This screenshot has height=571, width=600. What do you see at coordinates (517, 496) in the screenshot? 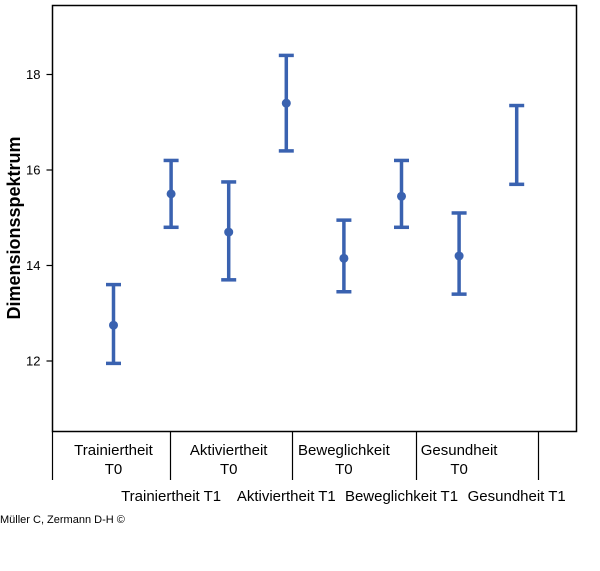
I see `x-category-label: Gesundheit T1` at bounding box center [517, 496].